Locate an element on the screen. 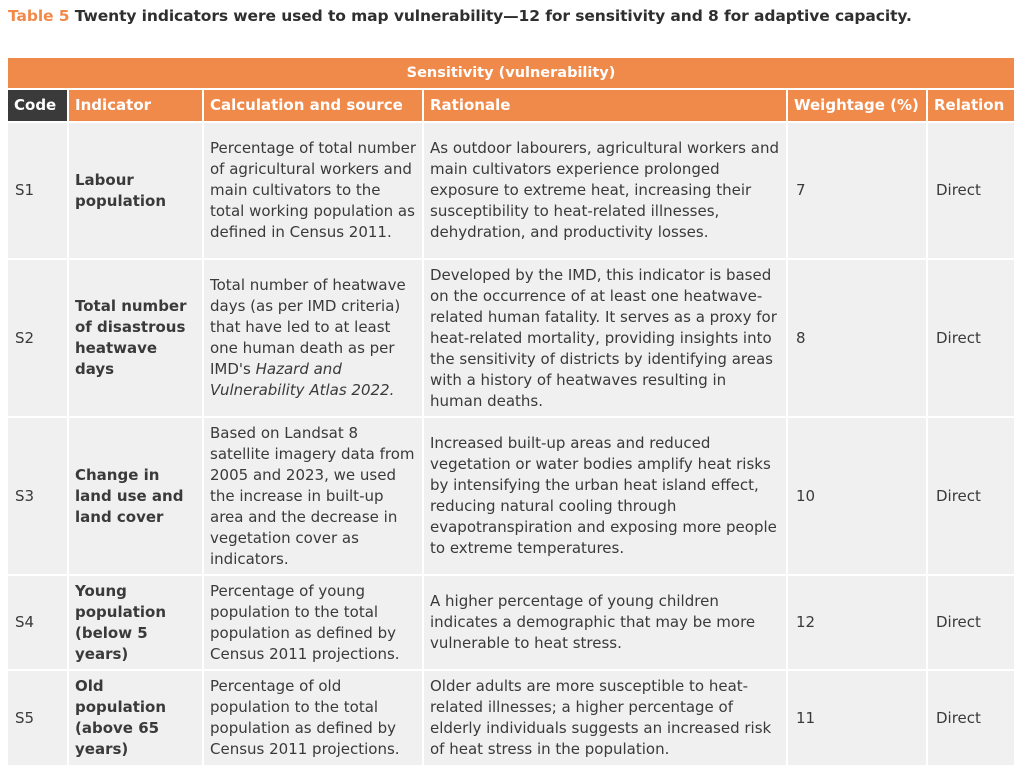 This screenshot has height=768, width=1033. cell-indicator: Change in land use and land cover is located at coordinates (136, 497).